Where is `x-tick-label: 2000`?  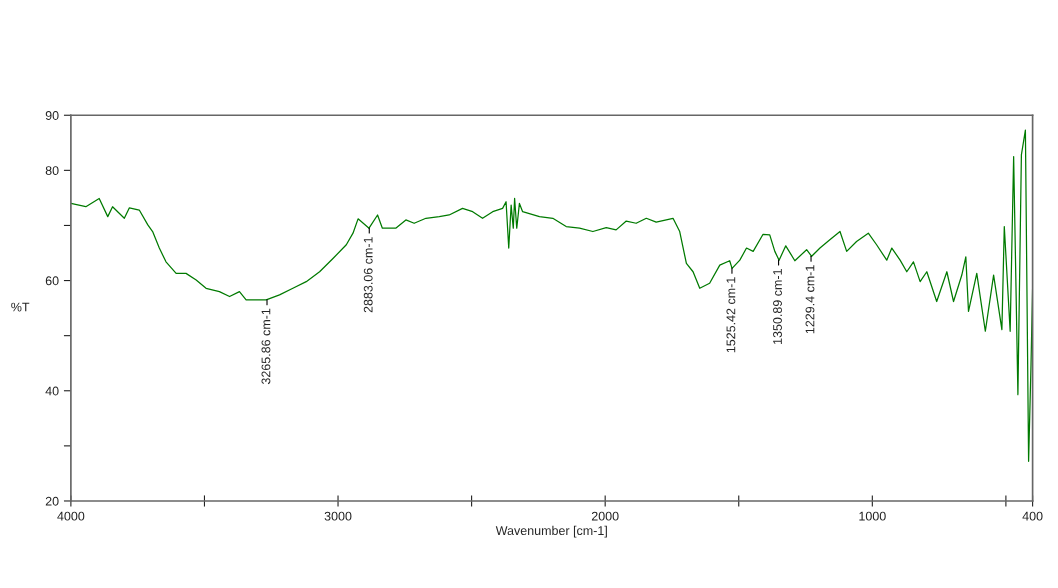 x-tick-label: 2000 is located at coordinates (605, 516).